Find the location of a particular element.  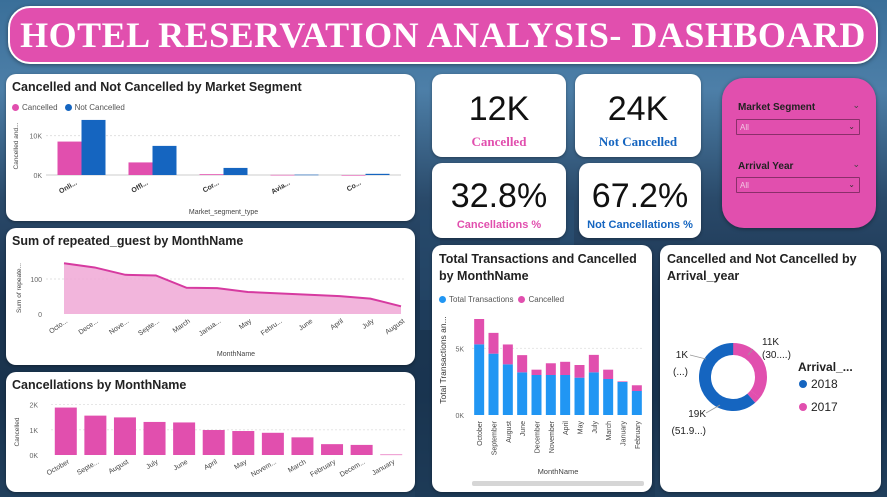

kpi-not-cancelled-card: 24K Not Cancelled is located at coordinates (638, 115).